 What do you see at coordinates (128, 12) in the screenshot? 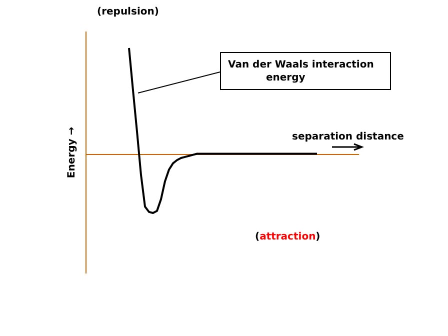
I see `text: (repulsion)` at bounding box center [128, 12].